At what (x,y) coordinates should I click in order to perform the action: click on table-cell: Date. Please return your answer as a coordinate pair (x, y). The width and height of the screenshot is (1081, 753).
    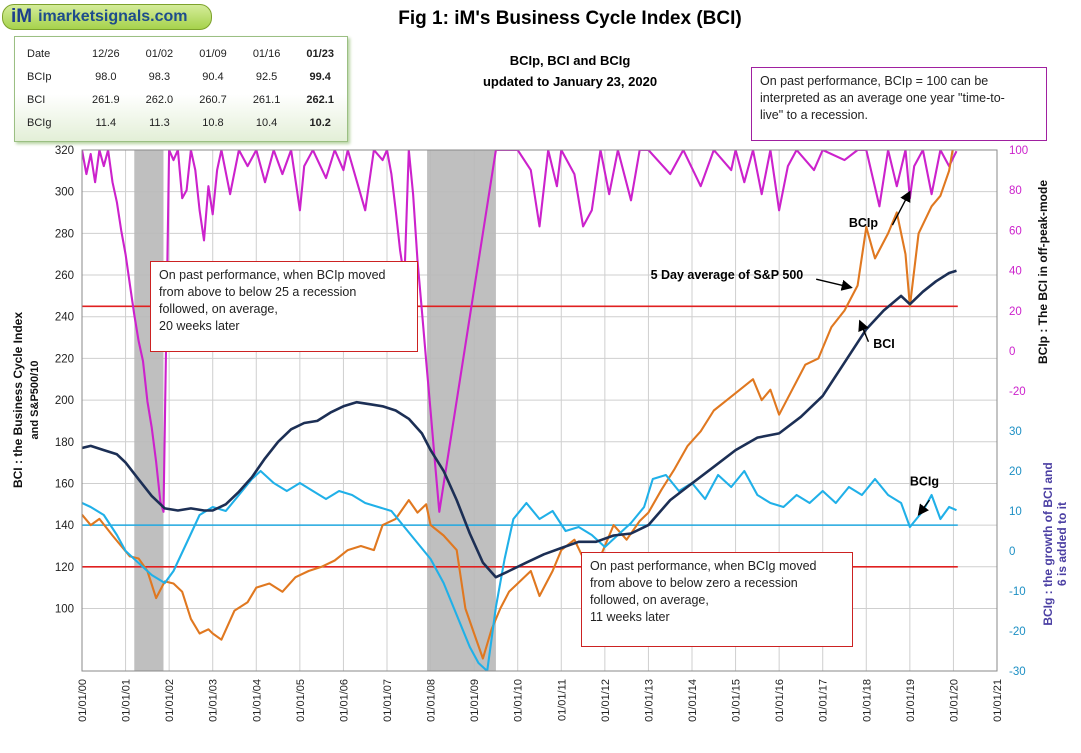
    Looking at the image, I should click on (39, 53).